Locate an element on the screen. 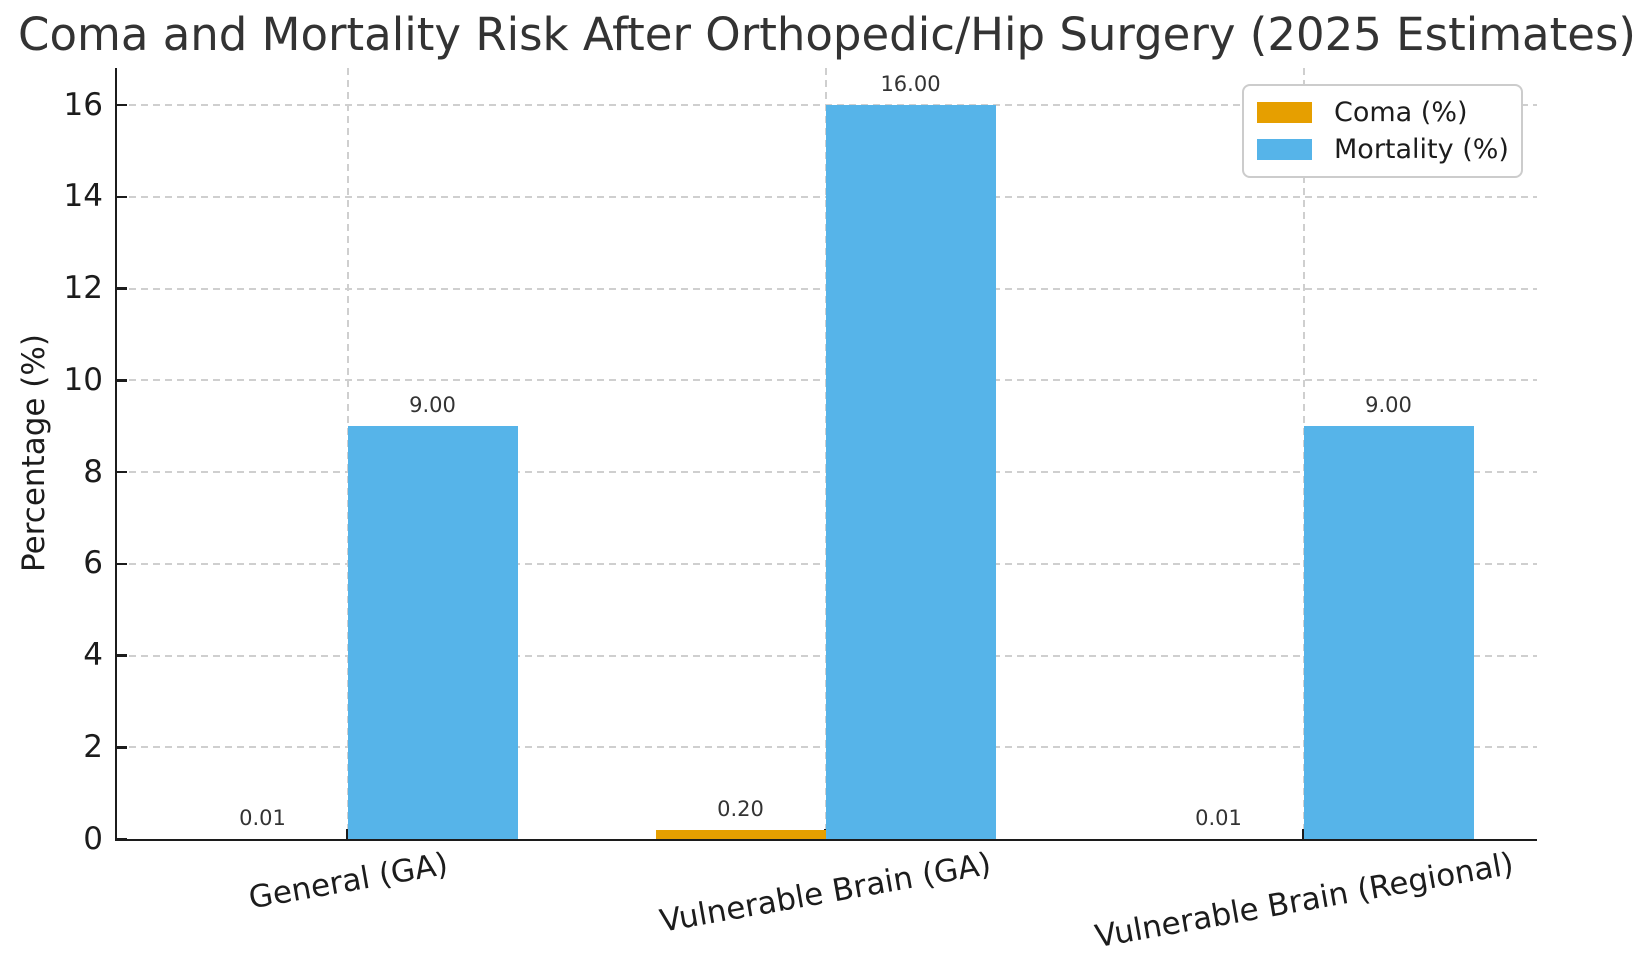  y-tick-label: 14 is located at coordinates (83, 196).